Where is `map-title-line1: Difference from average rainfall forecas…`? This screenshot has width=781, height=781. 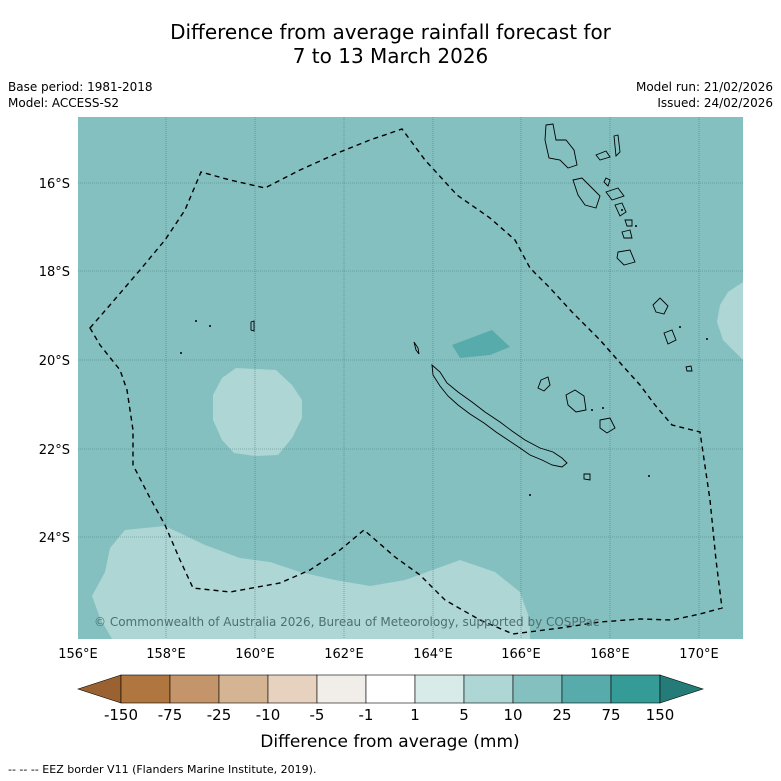
map-title-line1: Difference from average rainfall forecas… is located at coordinates (390, 32).